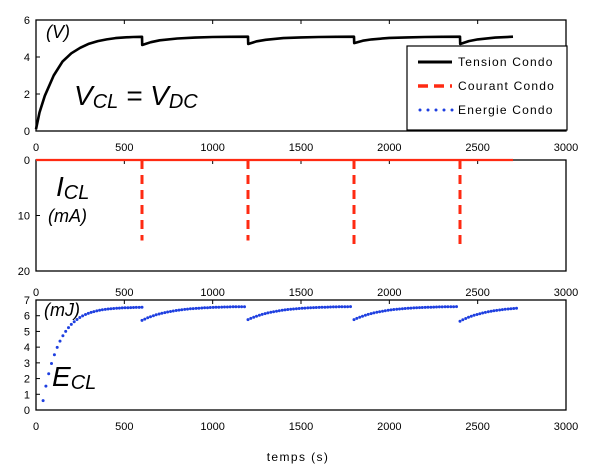  What do you see at coordinates (24, 217) in the screenshot?
I see `y-tick-label: 10` at bounding box center [24, 217].